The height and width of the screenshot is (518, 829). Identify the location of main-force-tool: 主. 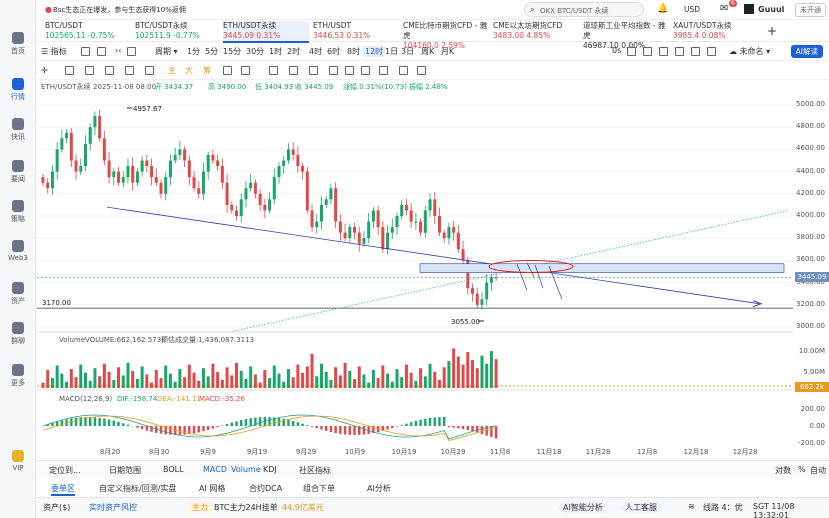
(172, 70).